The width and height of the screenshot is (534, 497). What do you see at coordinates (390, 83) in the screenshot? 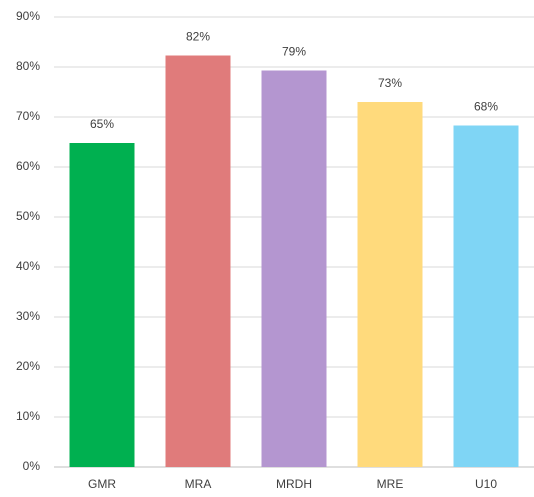
I see `data-label: 73%` at bounding box center [390, 83].